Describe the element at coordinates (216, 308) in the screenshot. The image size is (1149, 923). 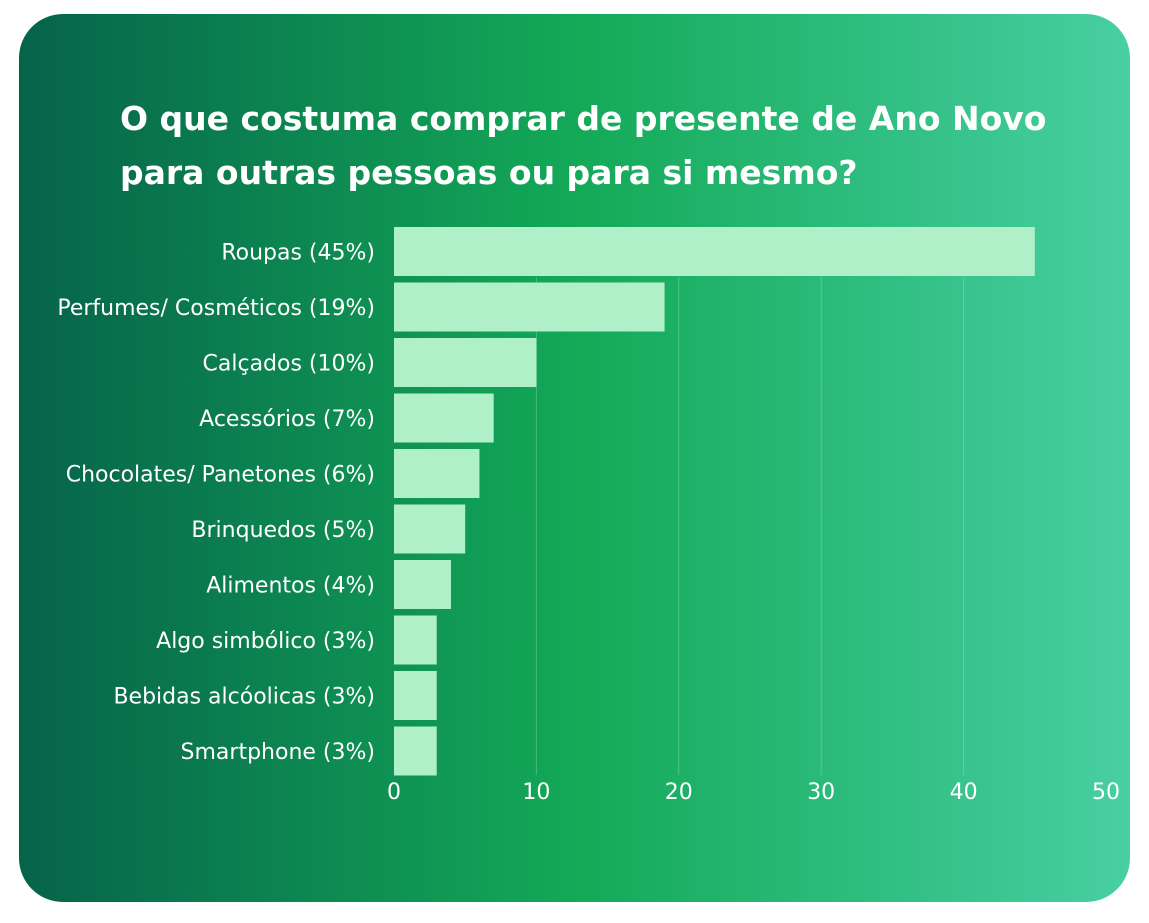
I see `category-label: Perfumes/ Cosméticos (19%)` at that location.